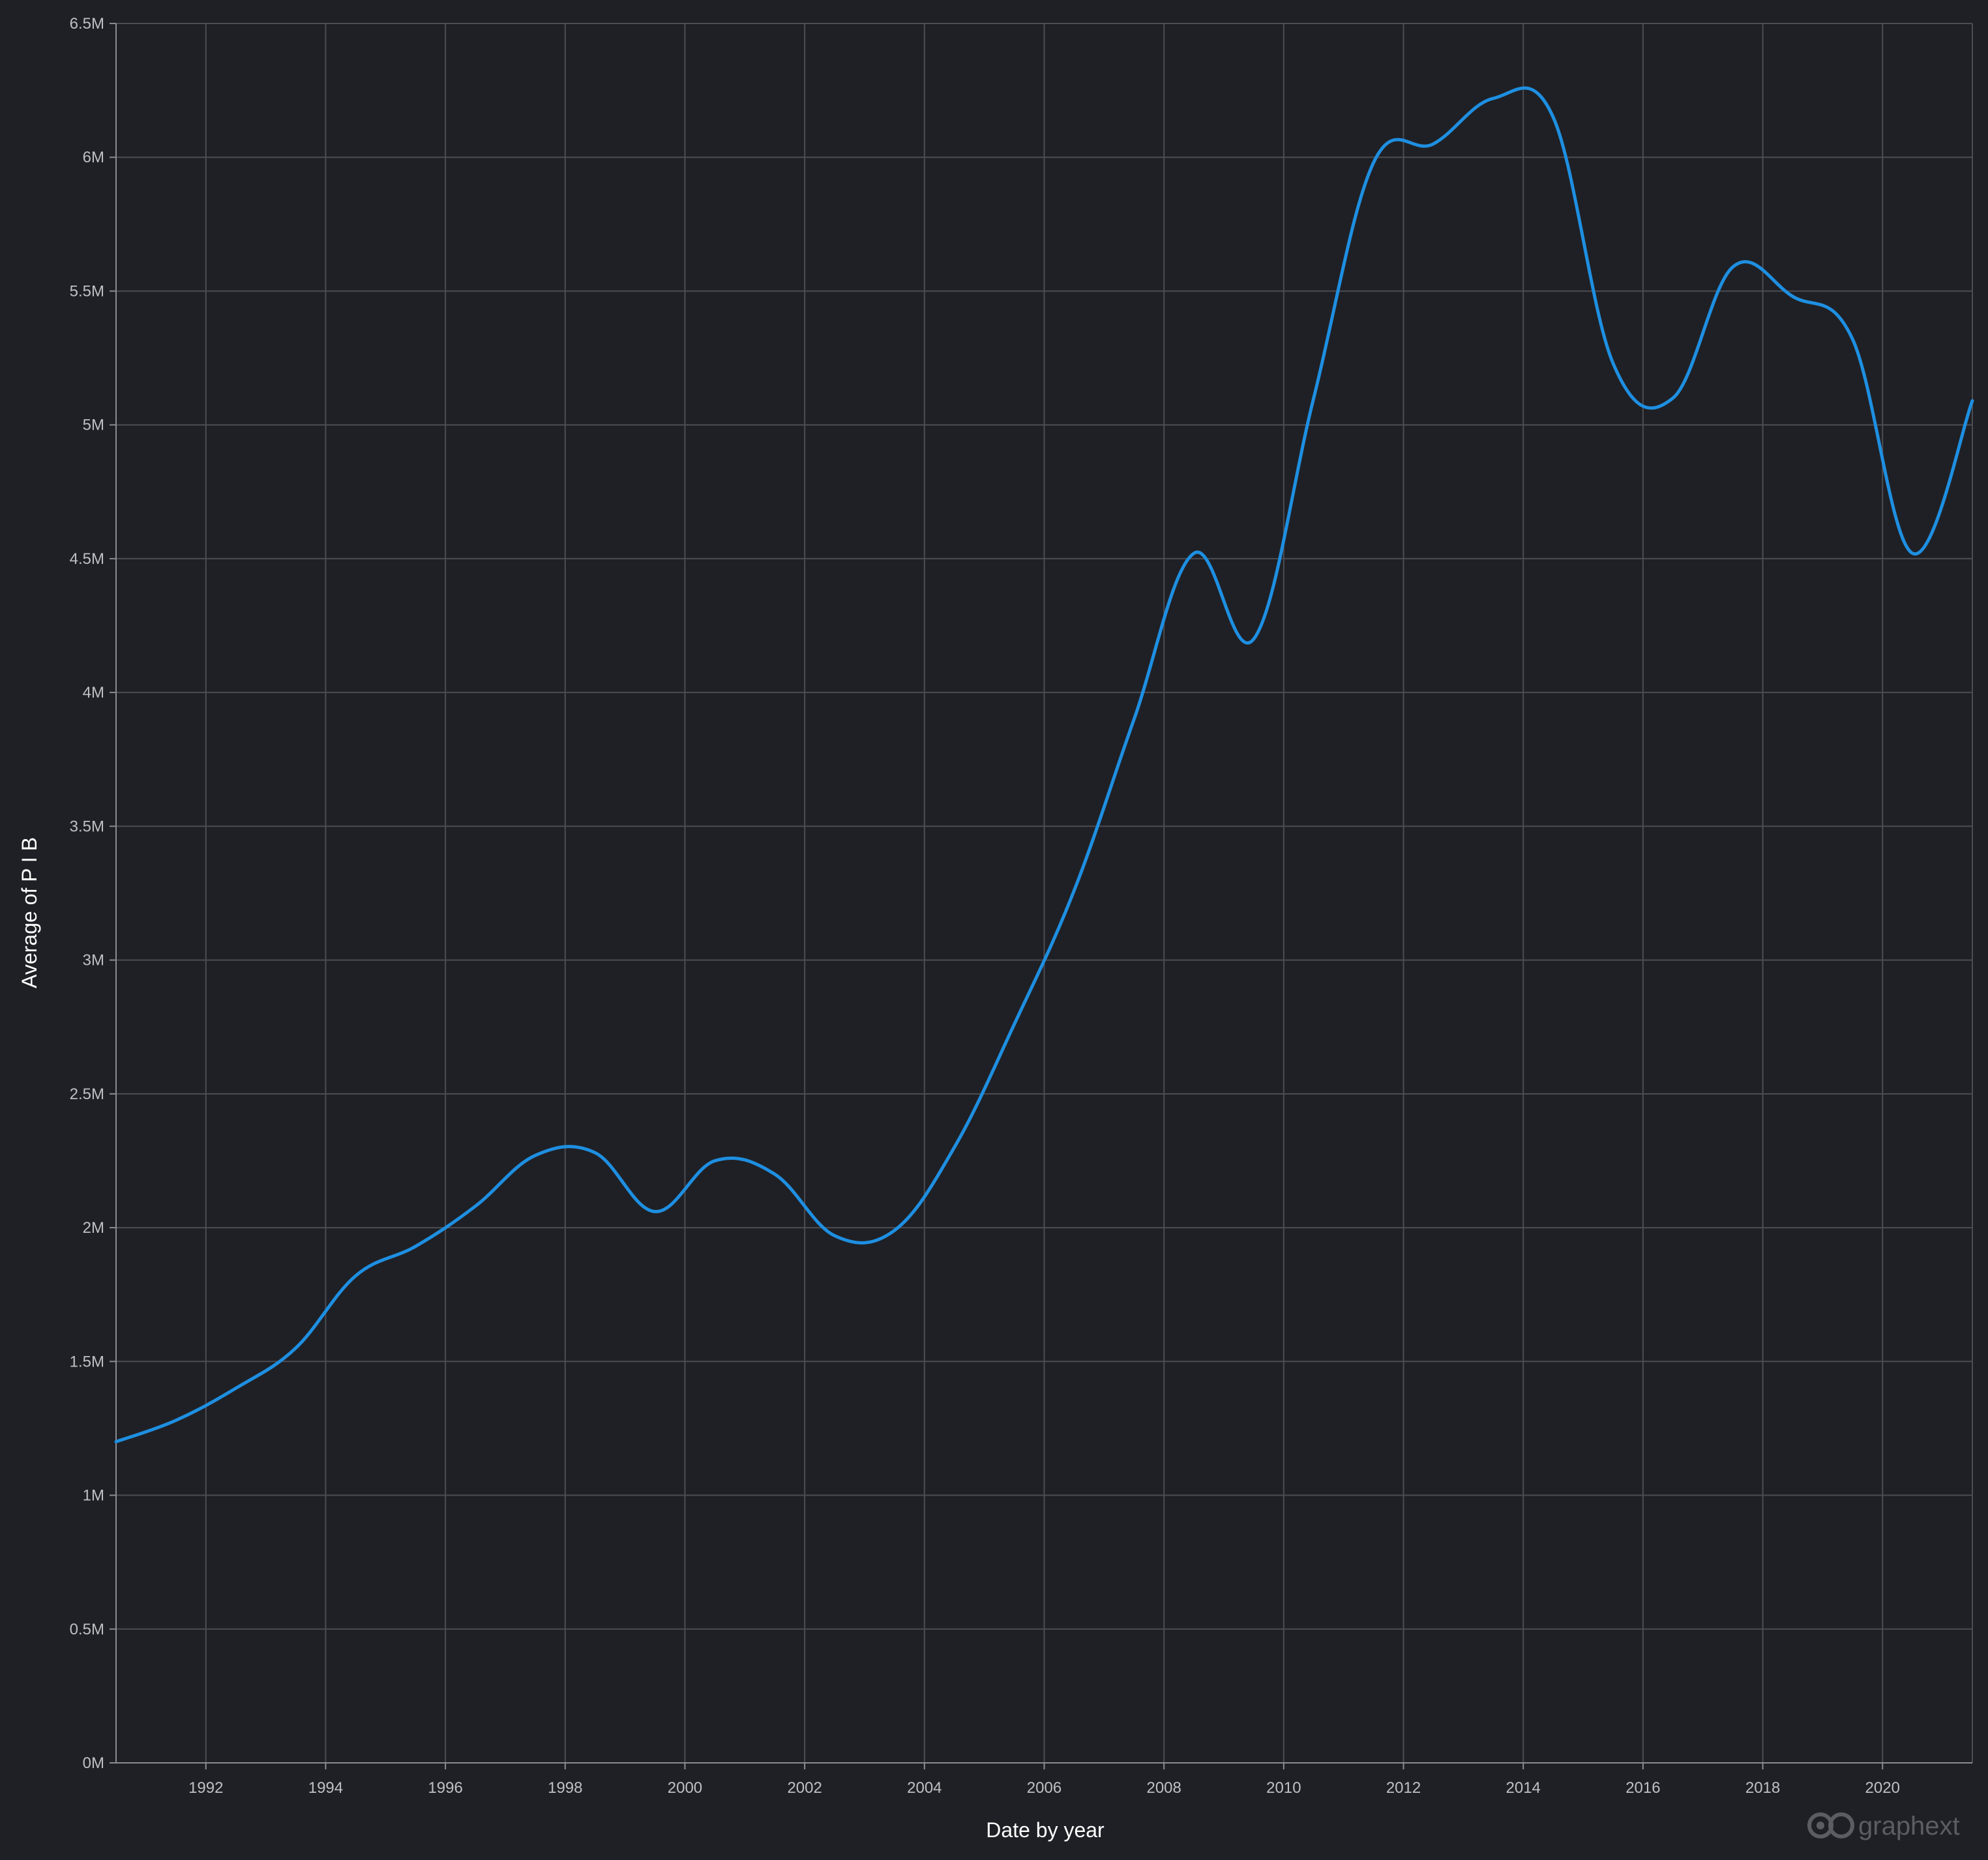 Image resolution: width=1988 pixels, height=1860 pixels. What do you see at coordinates (1045, 1830) in the screenshot?
I see `x-axis-title: Date by year` at bounding box center [1045, 1830].